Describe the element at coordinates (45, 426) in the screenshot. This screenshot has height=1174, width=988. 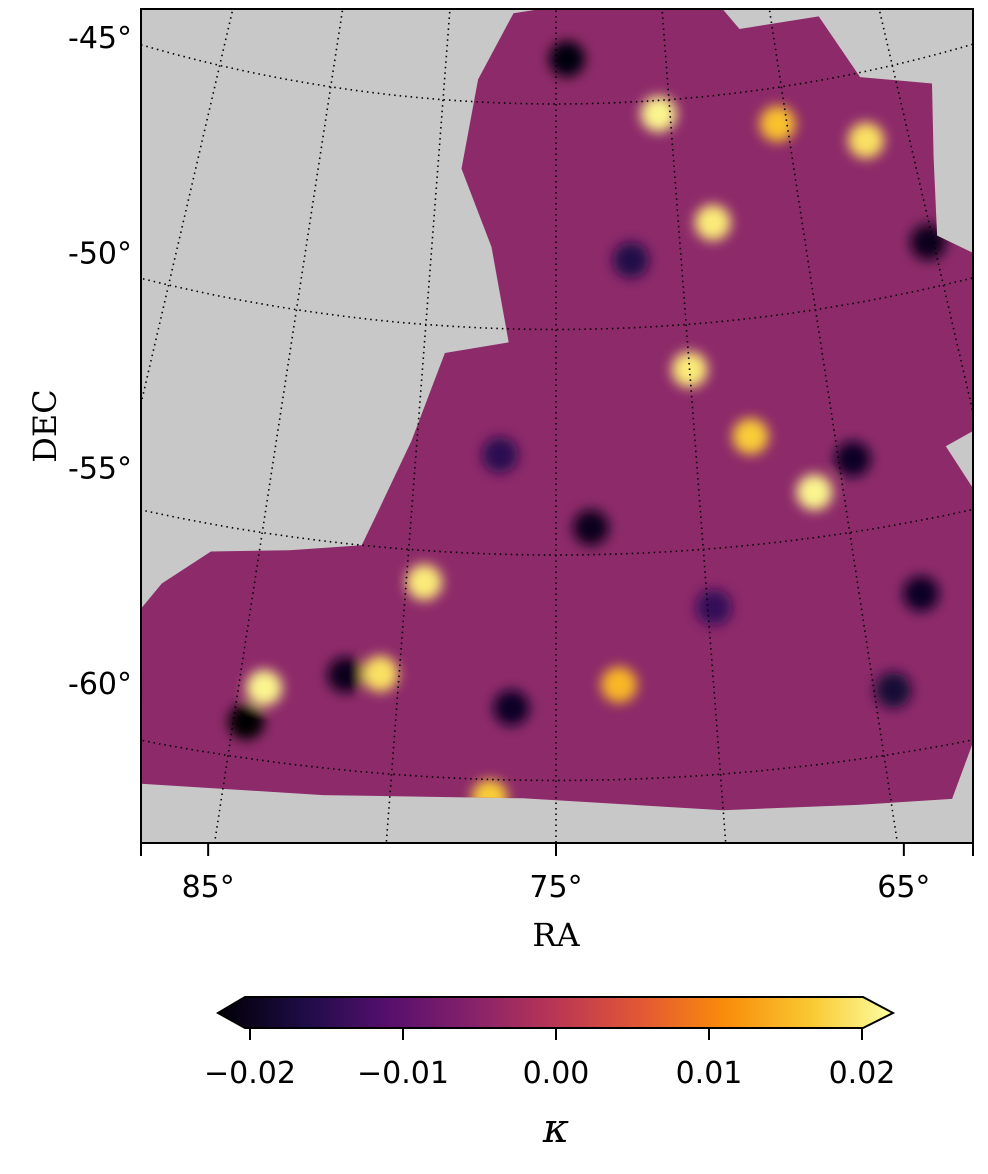
I see `y-axis-label: DEC` at that location.